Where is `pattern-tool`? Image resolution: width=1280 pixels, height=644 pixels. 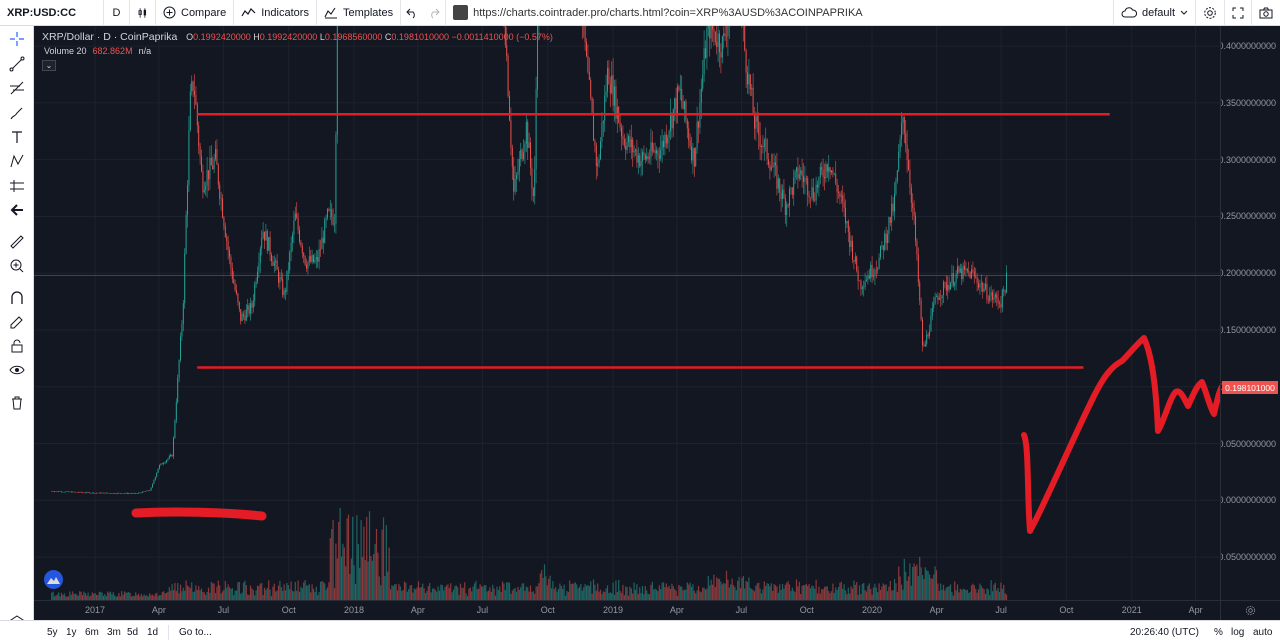
pattern-tool is located at coordinates (17, 161).